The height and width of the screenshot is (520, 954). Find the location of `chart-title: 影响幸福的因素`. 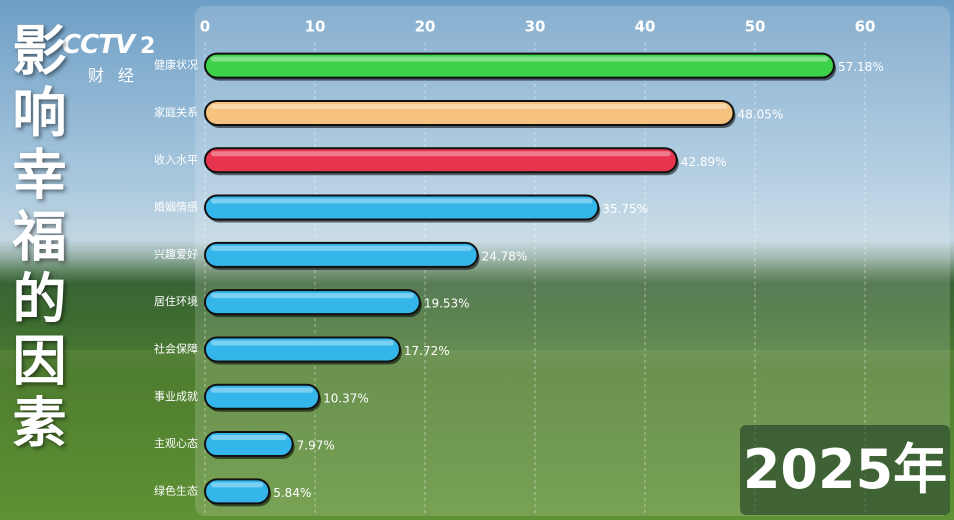

chart-title: 影响幸福的因素 is located at coordinates (34, 239).